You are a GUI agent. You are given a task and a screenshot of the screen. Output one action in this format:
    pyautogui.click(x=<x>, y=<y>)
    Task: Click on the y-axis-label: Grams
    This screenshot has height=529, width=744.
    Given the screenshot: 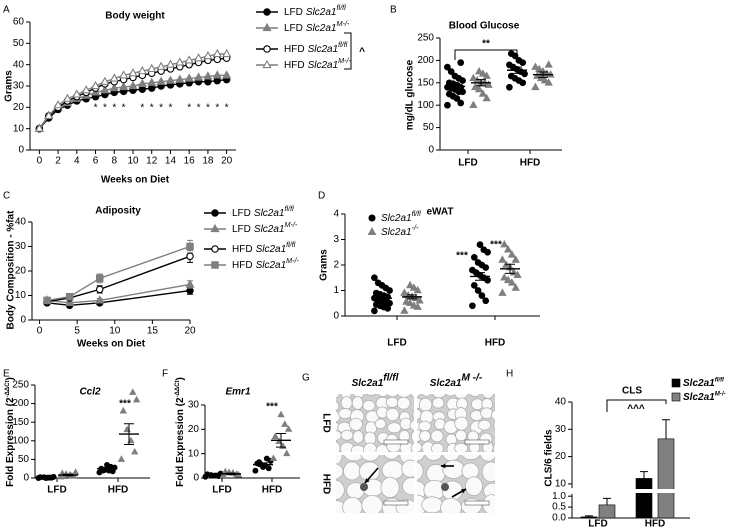 What is the action you would take?
    pyautogui.click(x=9, y=86)
    